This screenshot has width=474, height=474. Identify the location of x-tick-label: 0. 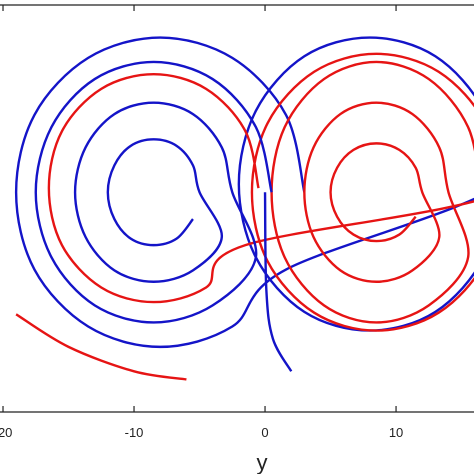
(264, 432).